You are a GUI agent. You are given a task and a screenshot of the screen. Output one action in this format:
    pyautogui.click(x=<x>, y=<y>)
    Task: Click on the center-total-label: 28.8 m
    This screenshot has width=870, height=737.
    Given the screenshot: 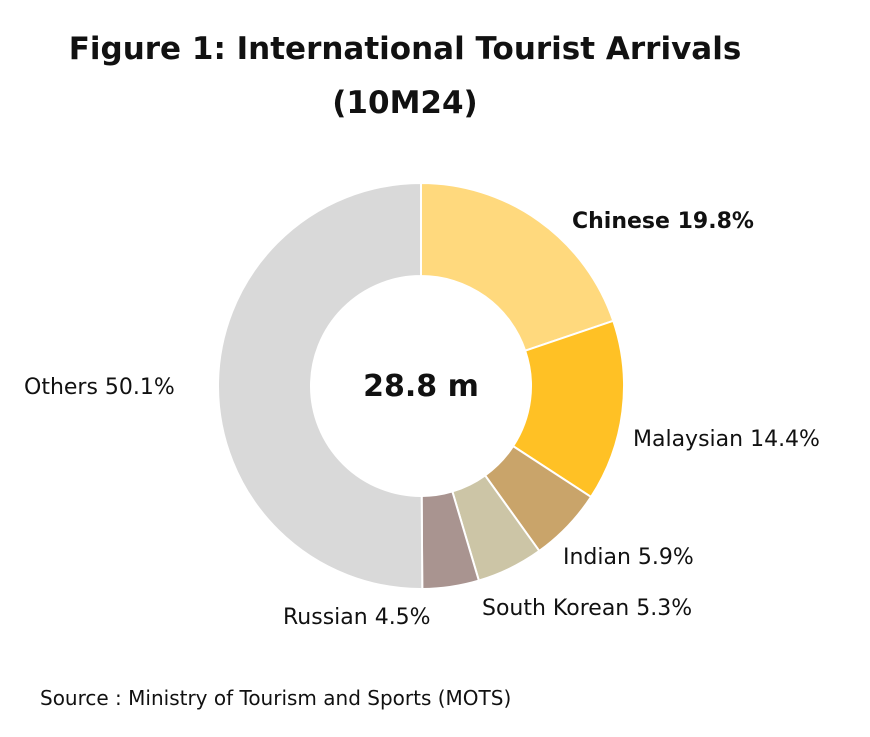 What is the action you would take?
    pyautogui.click(x=421, y=386)
    